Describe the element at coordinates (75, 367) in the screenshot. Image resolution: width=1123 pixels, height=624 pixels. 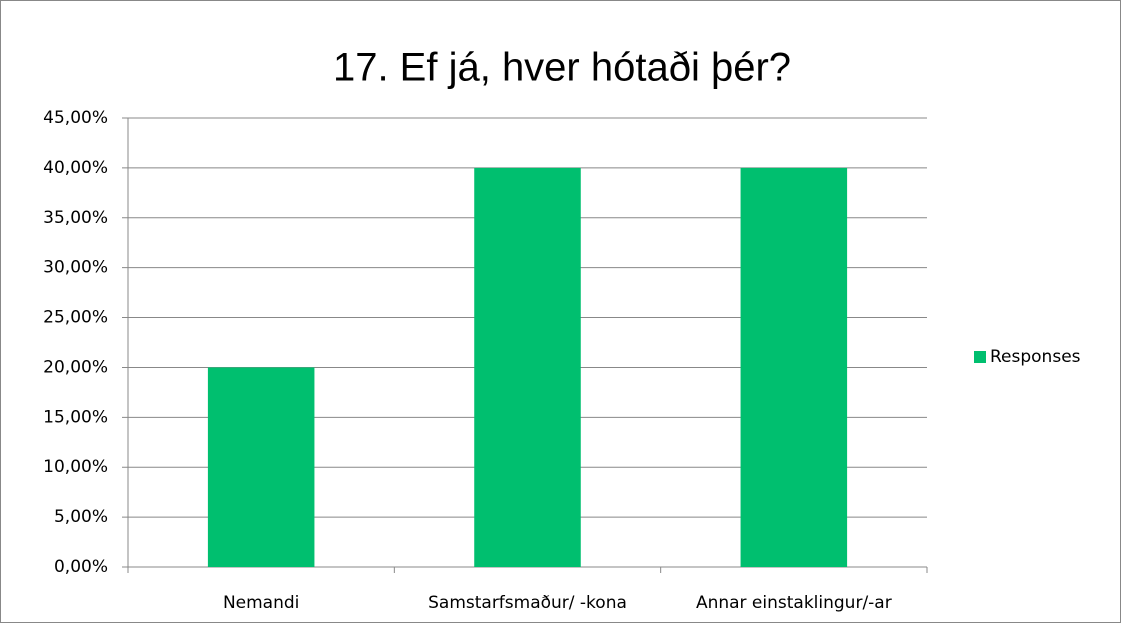
I see `y-tick-label: 20,00%` at that location.